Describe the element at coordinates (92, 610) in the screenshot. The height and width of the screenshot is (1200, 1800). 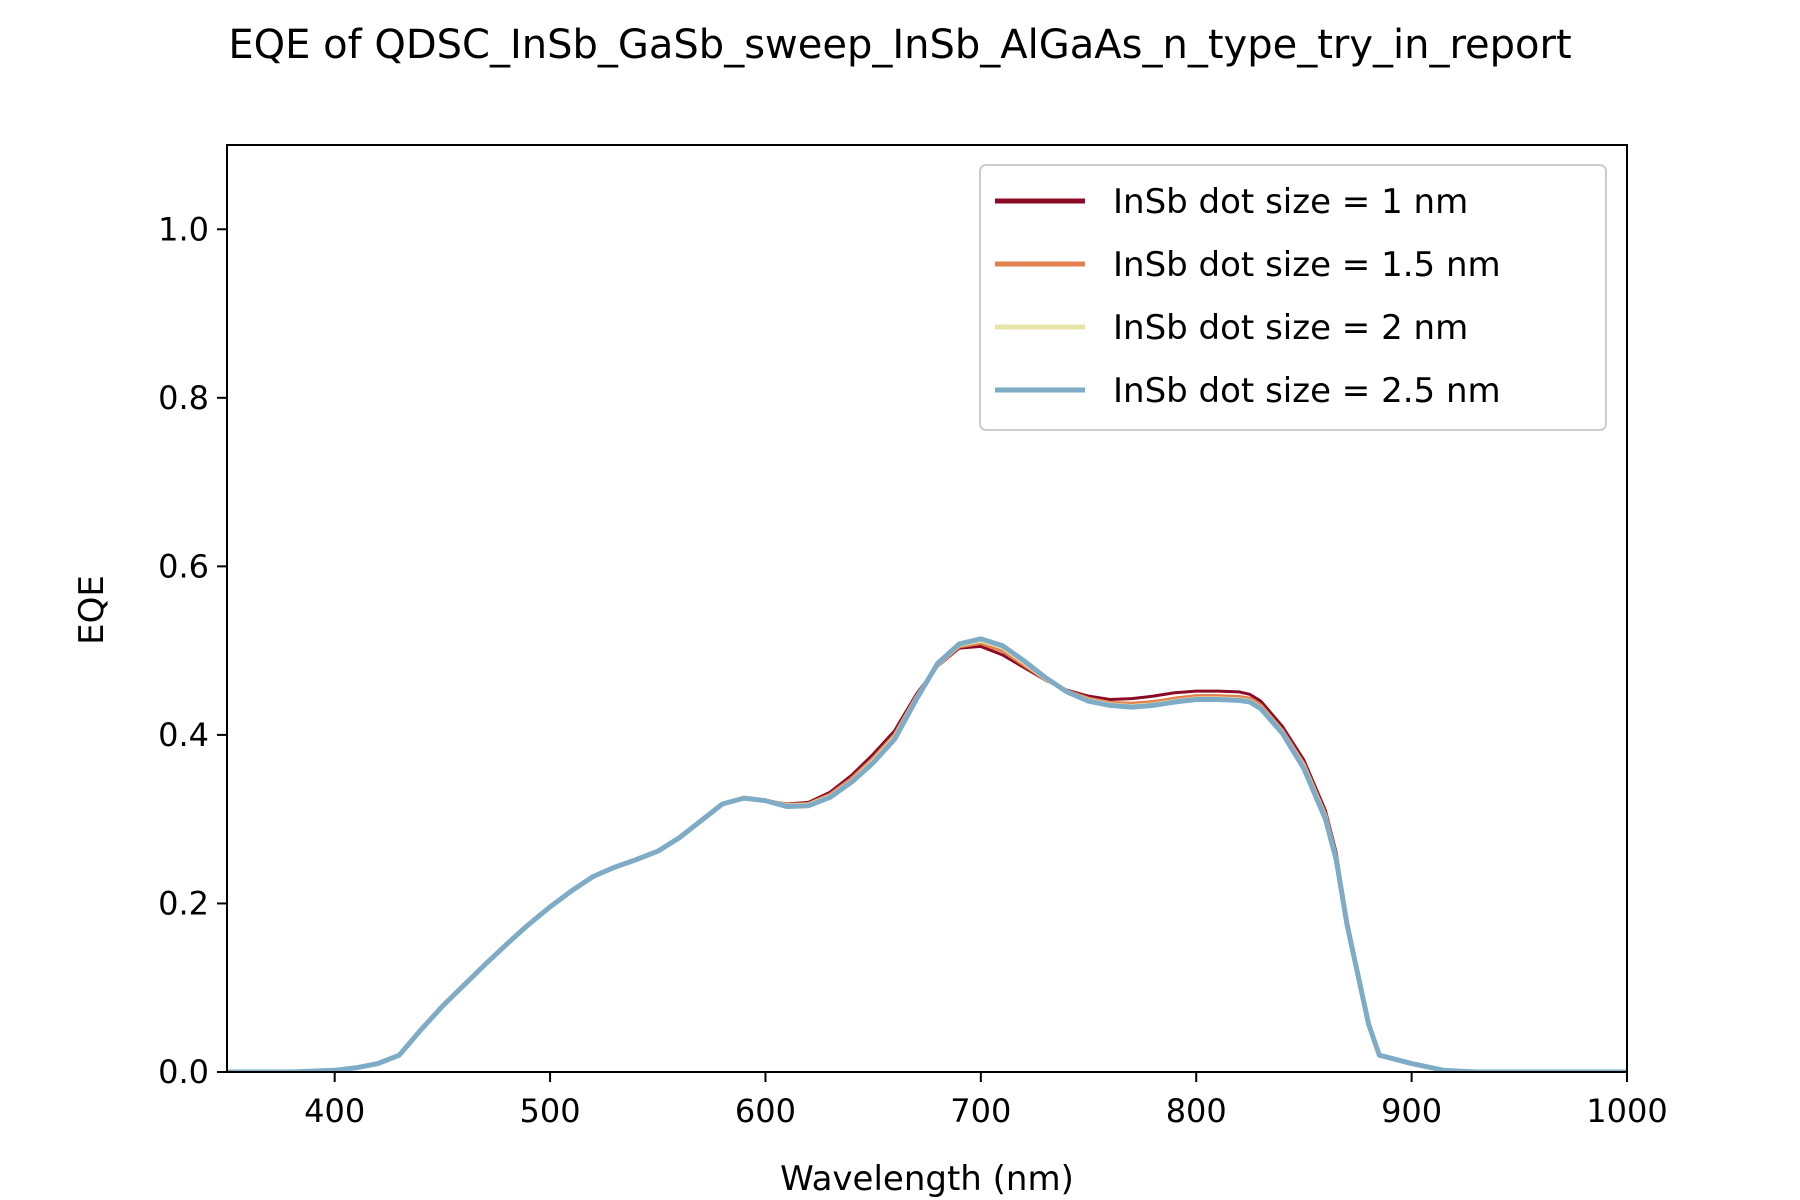
I see `y-axis-title: EQE` at that location.